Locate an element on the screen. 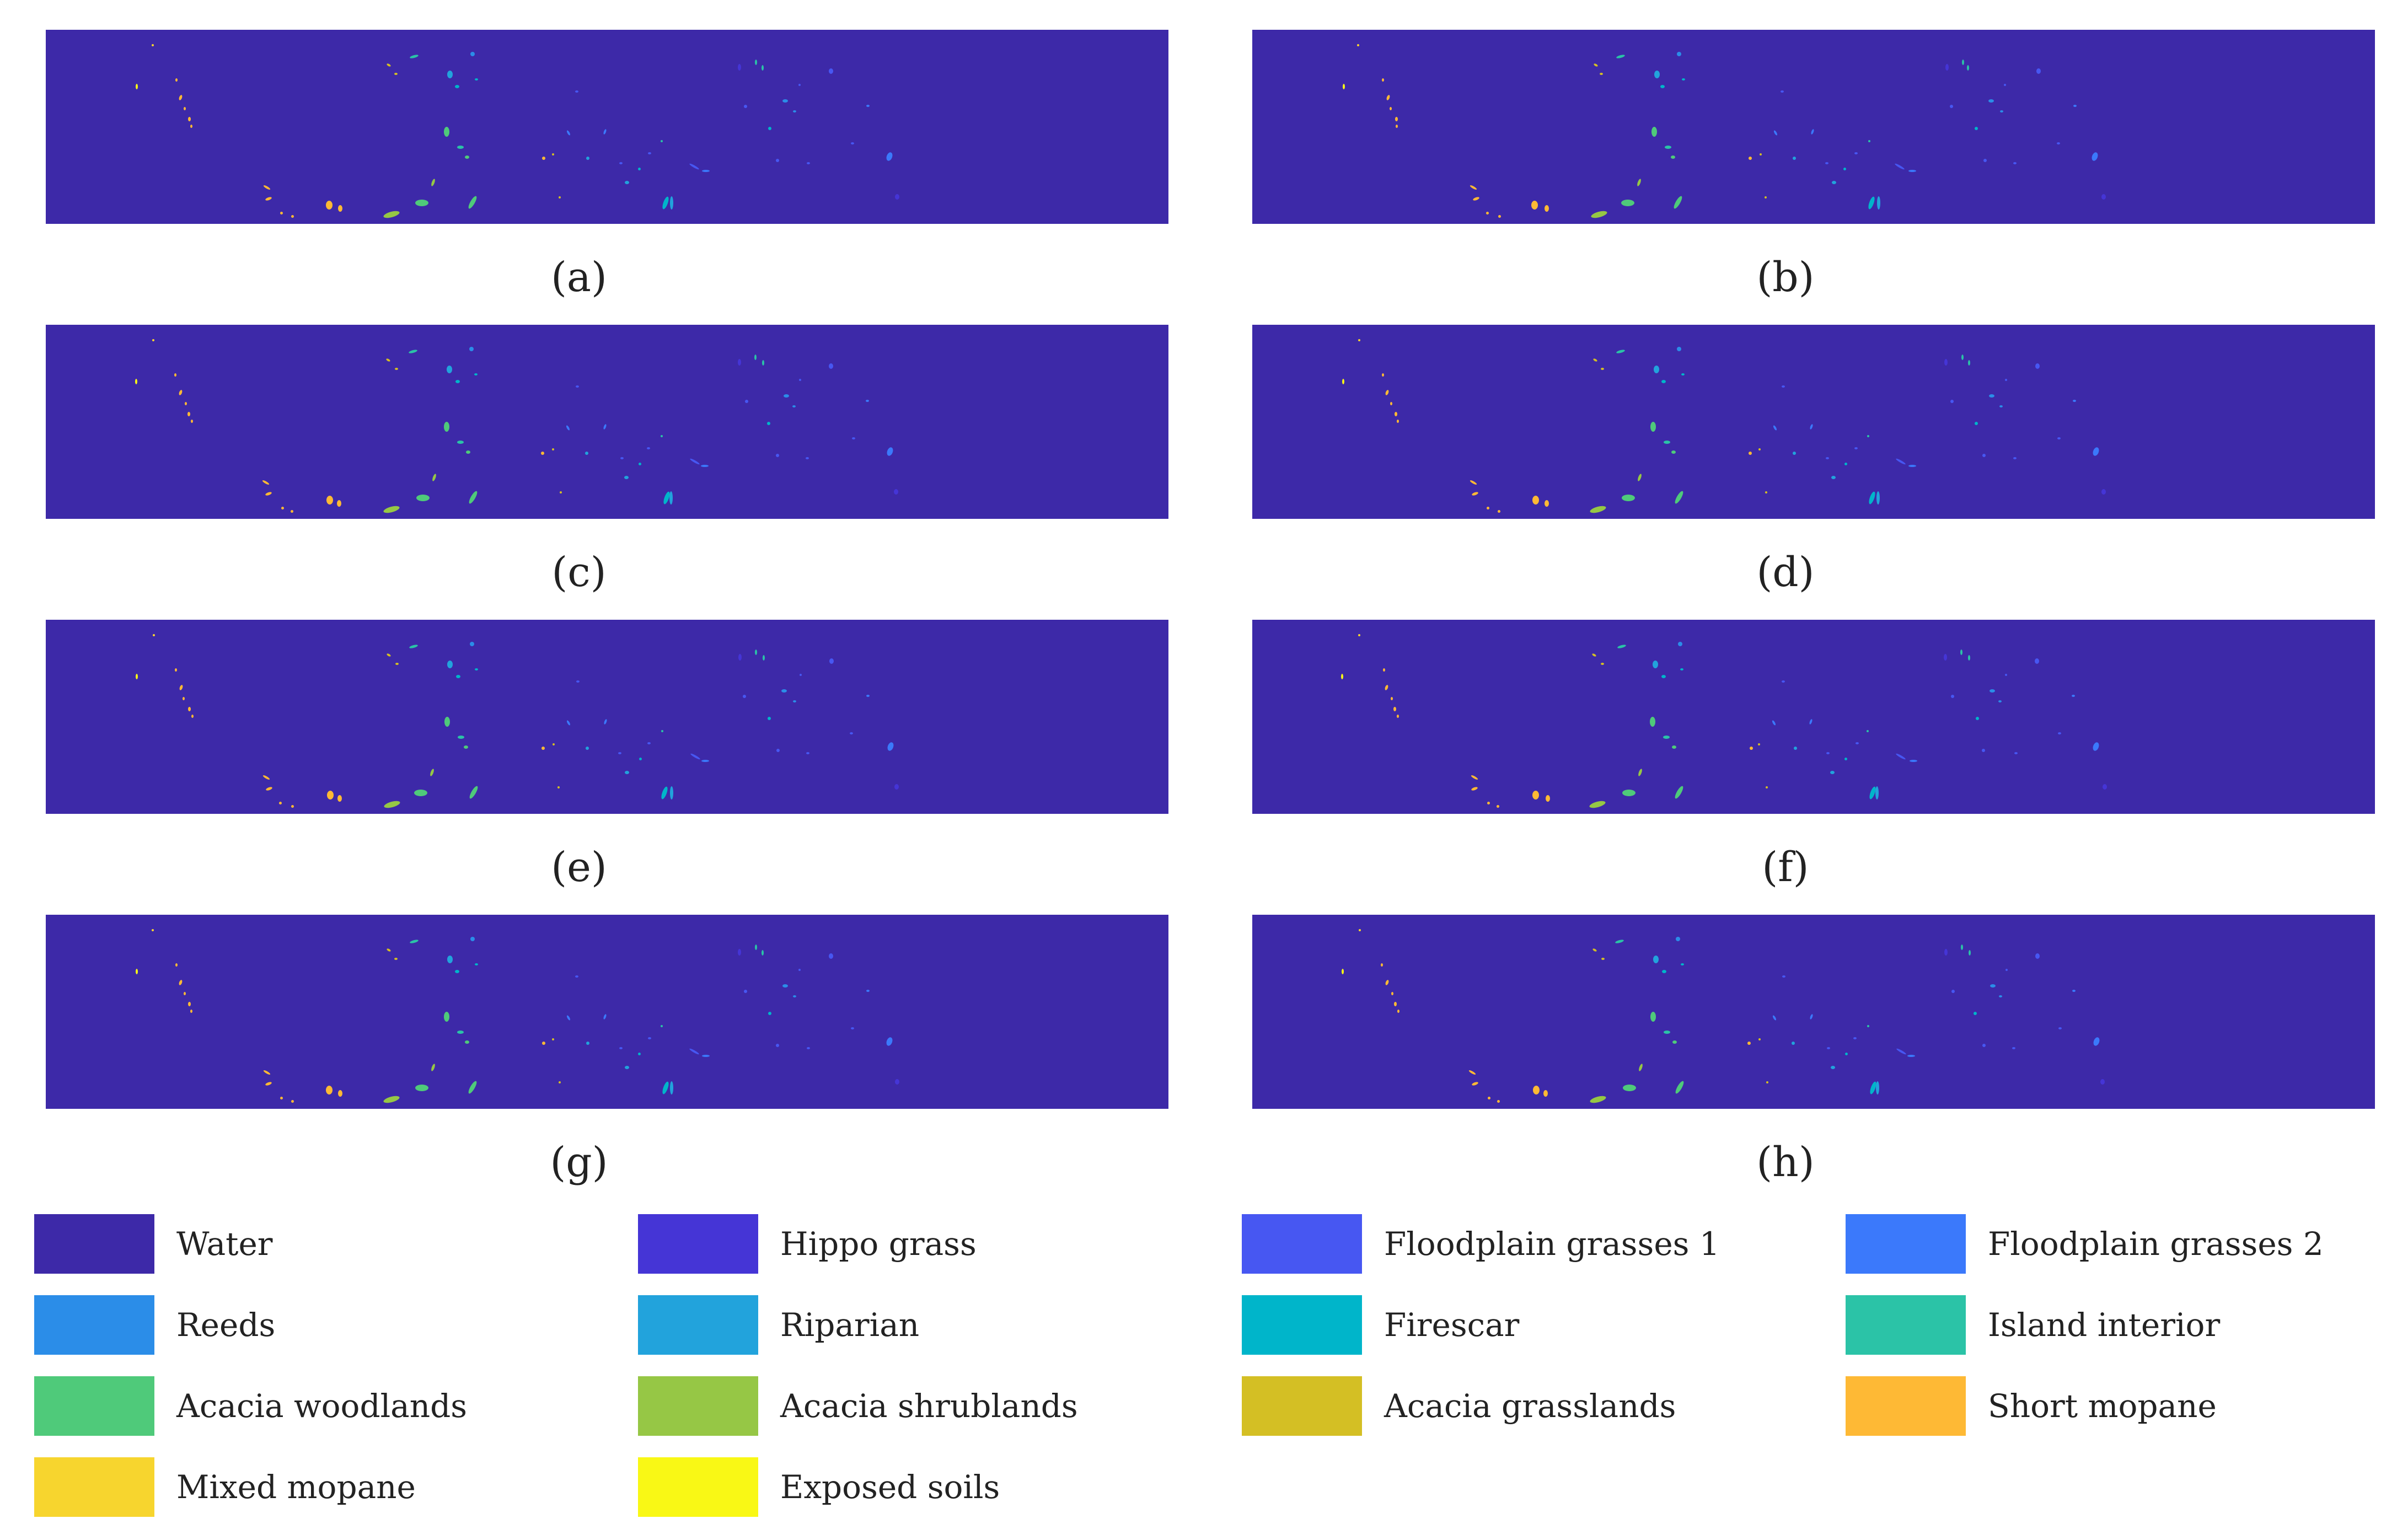 Image resolution: width=2397 pixels, height=1540 pixels. map-patches is located at coordinates (517, 721).